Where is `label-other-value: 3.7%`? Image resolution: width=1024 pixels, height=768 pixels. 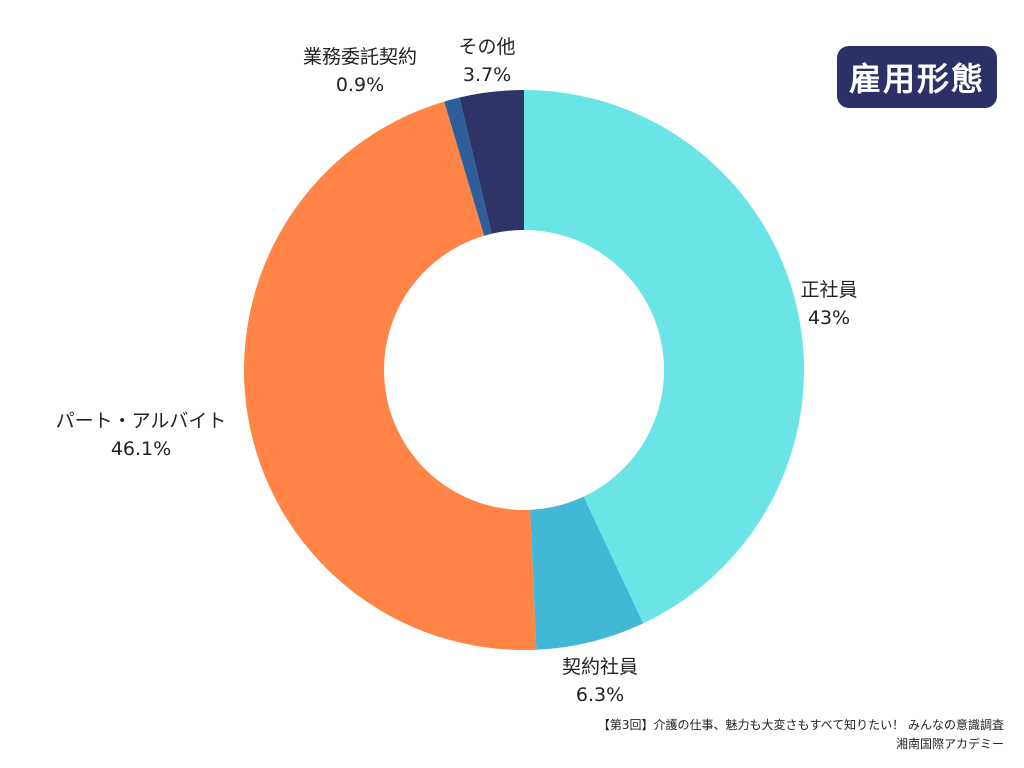 label-other-value: 3.7% is located at coordinates (487, 75).